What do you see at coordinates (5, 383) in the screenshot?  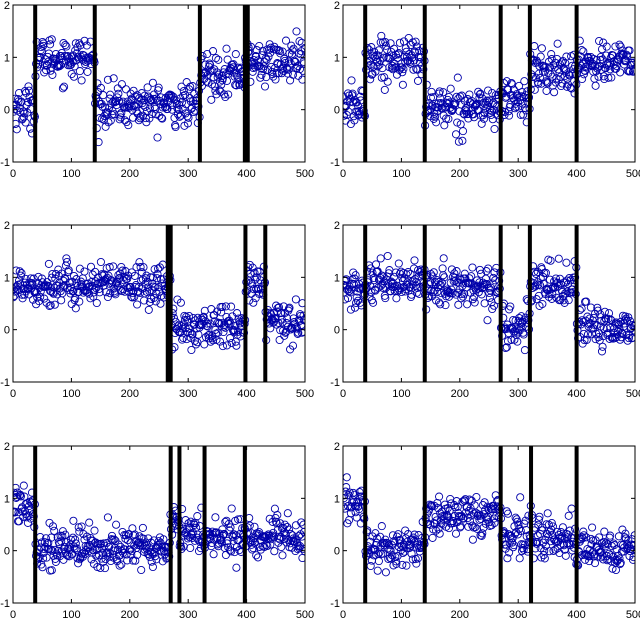 I see `y-tick-label: -1` at bounding box center [5, 383].